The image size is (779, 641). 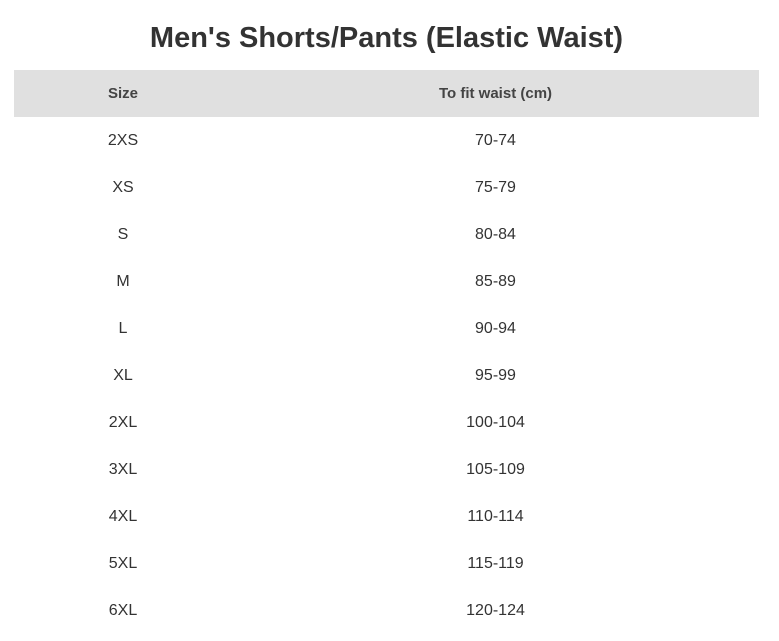 I want to click on size-cell: 2XS, so click(x=123, y=140).